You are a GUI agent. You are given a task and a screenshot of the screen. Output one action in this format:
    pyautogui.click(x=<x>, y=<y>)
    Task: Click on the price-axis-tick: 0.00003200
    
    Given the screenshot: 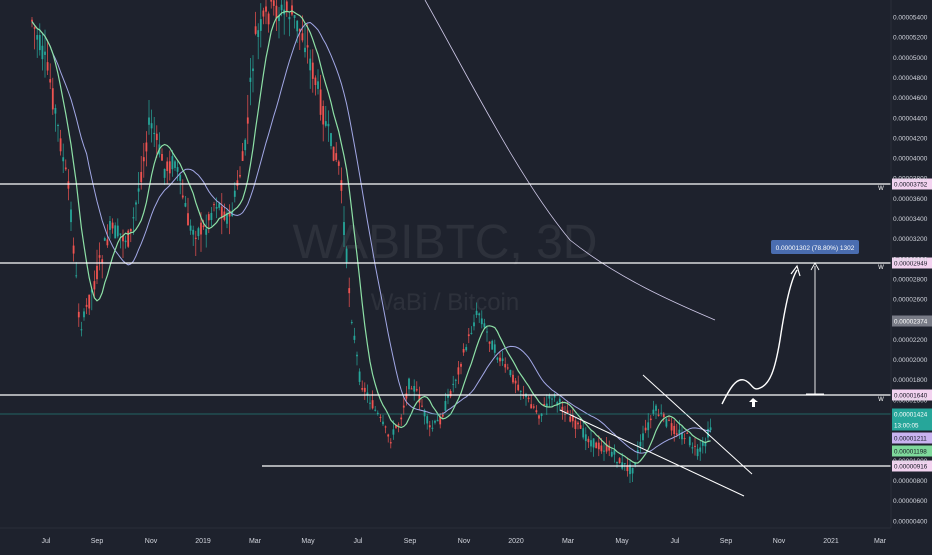 What is the action you would take?
    pyautogui.click(x=910, y=239)
    